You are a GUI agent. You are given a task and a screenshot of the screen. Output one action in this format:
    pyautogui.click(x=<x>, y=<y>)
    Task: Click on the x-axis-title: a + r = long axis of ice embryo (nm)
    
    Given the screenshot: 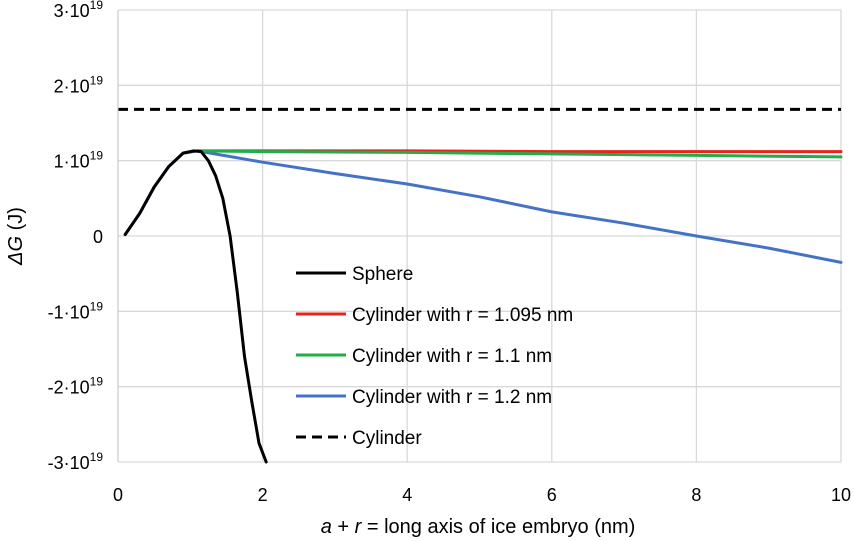 What is the action you would take?
    pyautogui.click(x=478, y=527)
    